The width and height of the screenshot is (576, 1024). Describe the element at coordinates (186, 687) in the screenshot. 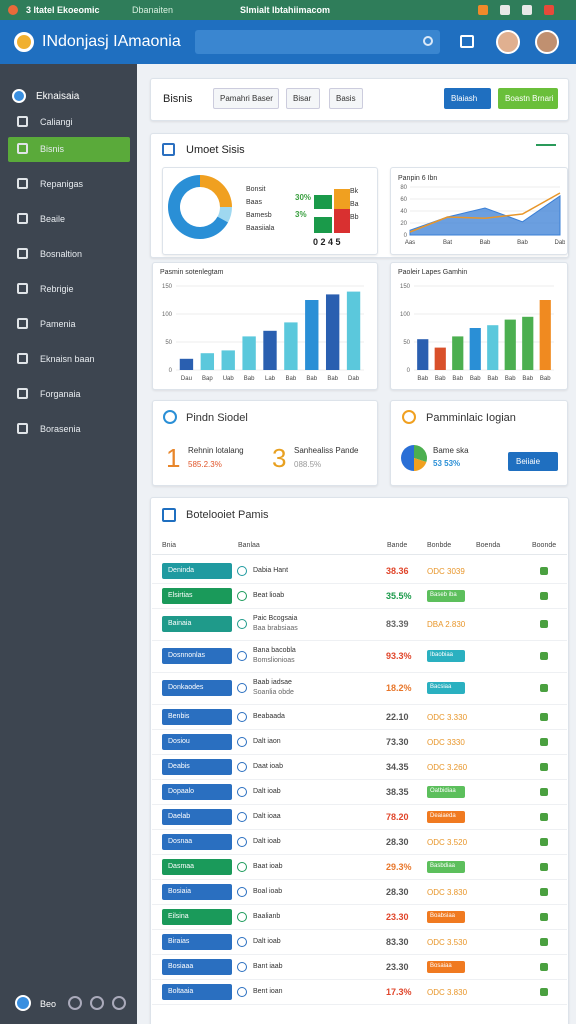

I see `row-tag-label: Donkaodes` at that location.